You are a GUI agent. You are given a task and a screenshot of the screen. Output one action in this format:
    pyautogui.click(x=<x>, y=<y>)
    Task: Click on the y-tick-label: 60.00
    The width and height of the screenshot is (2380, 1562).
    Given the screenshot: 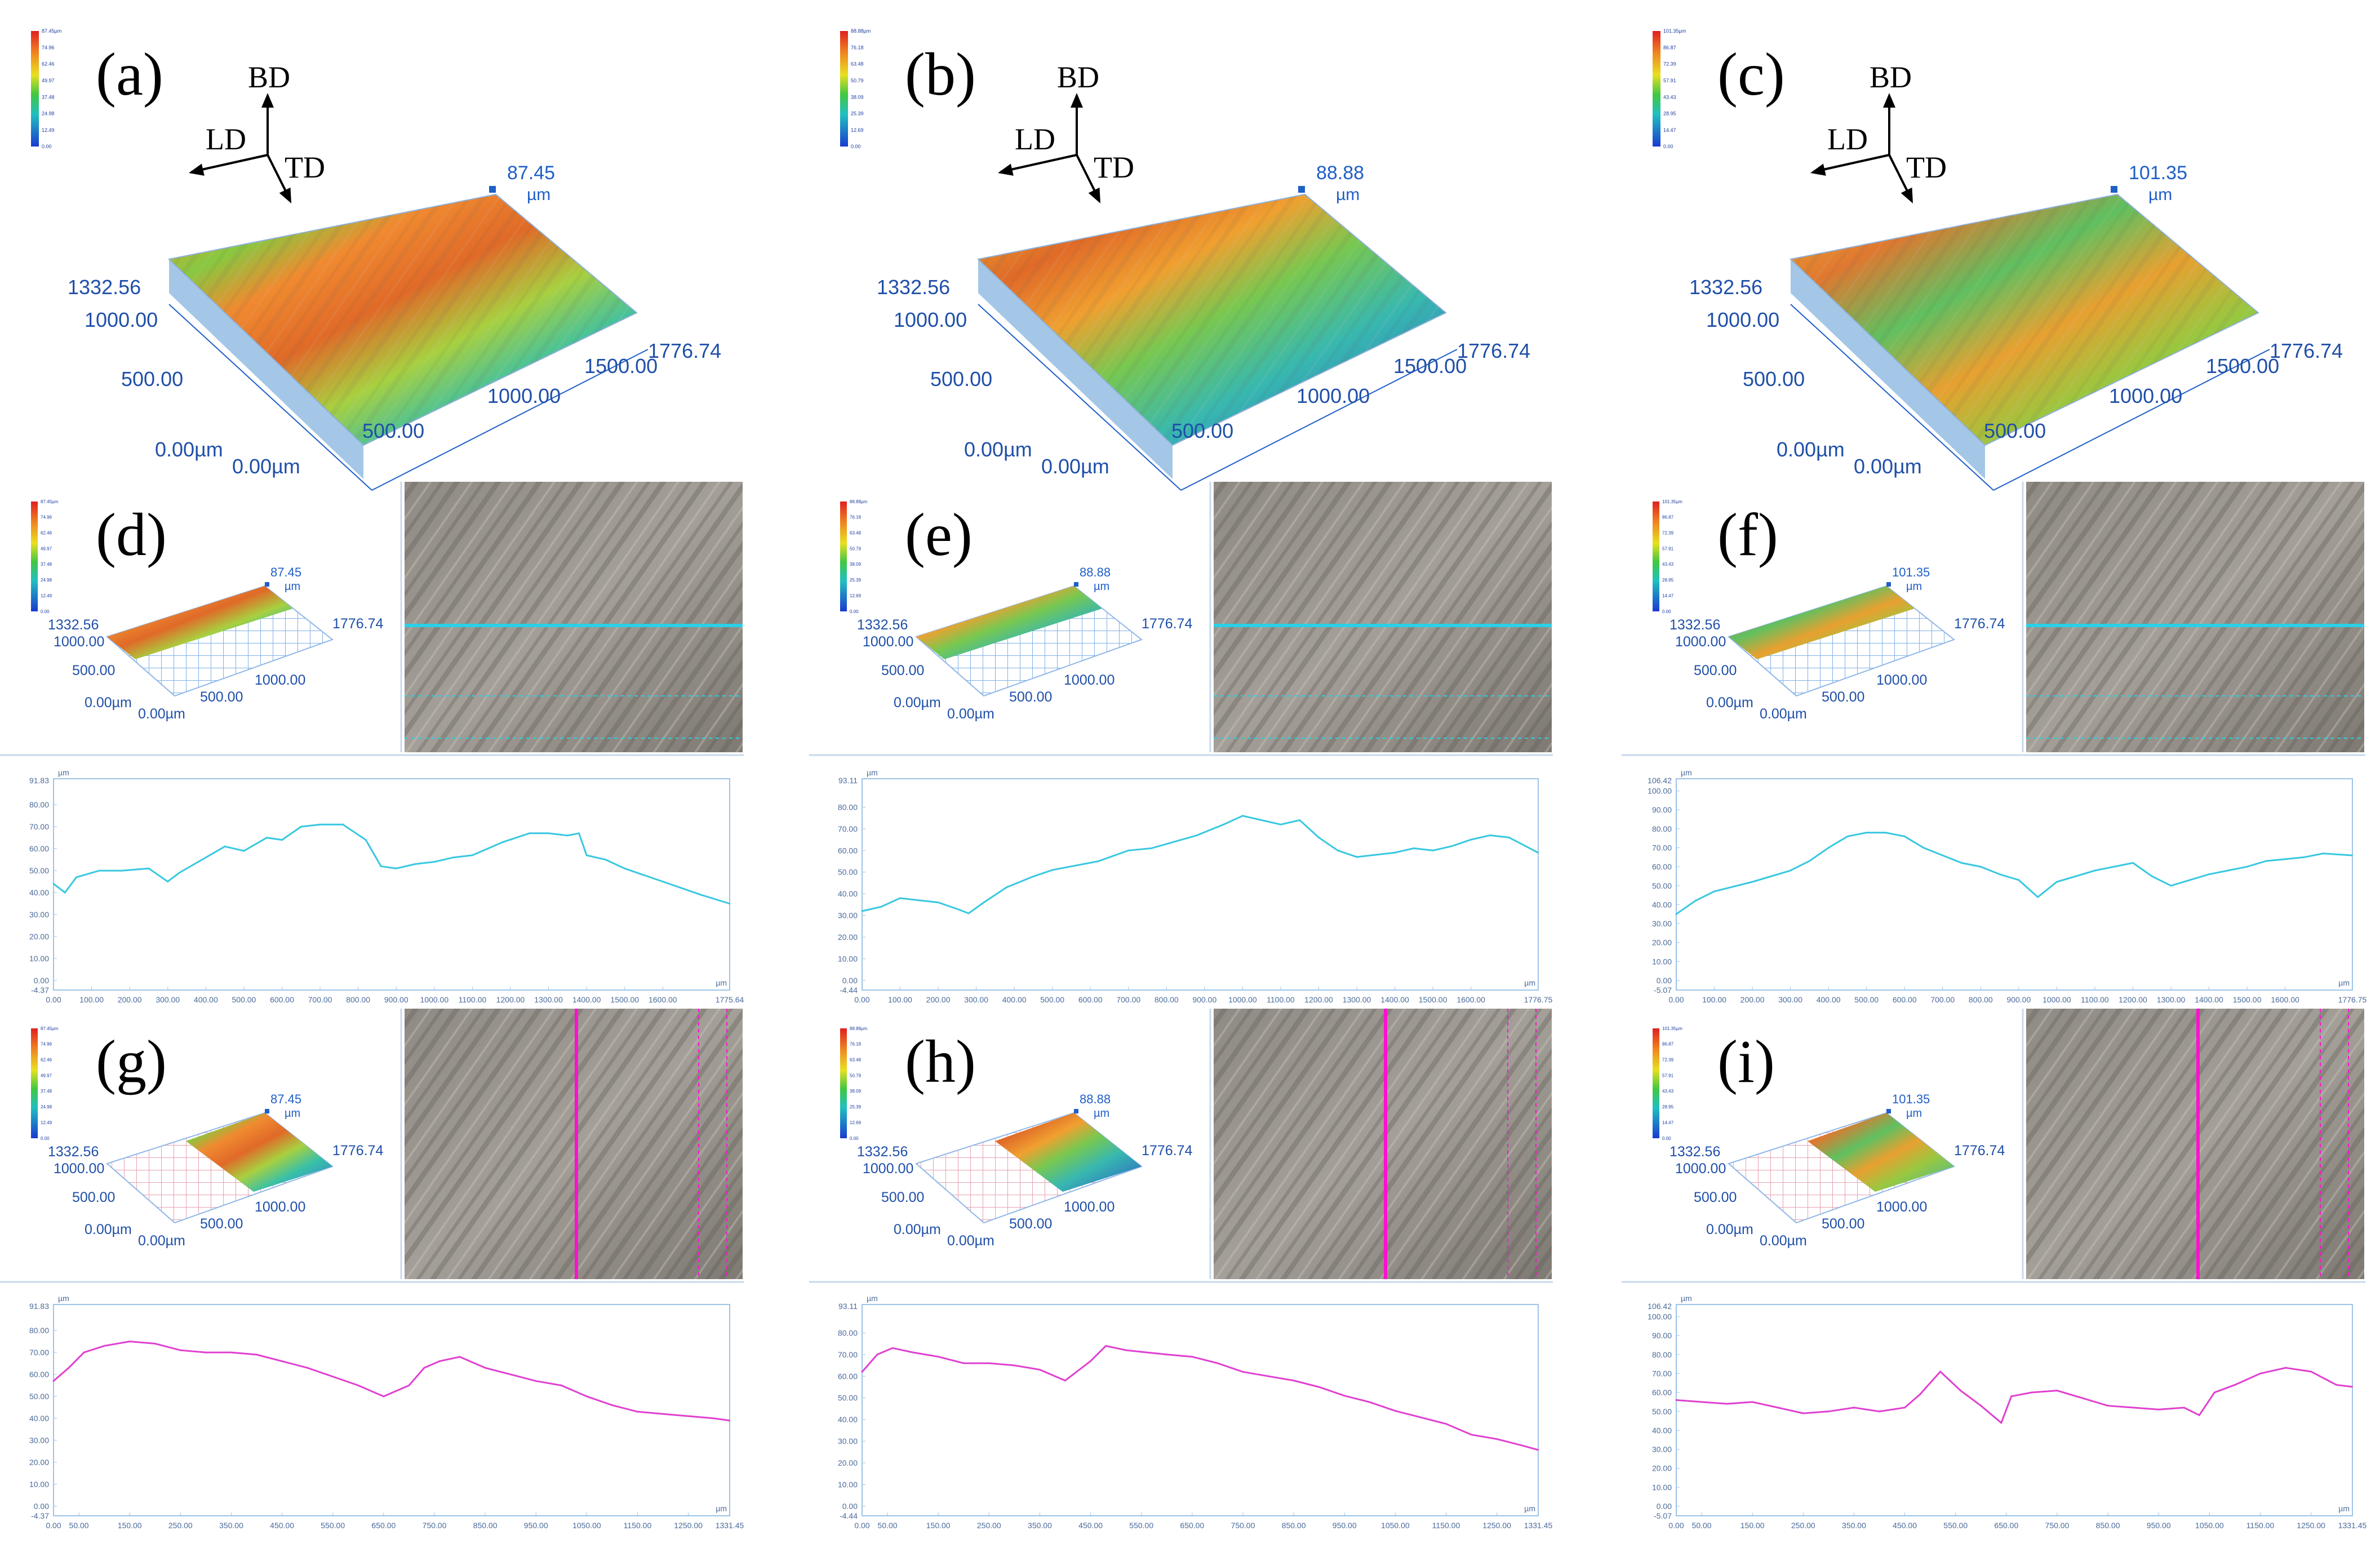 What is the action you would take?
    pyautogui.click(x=1662, y=866)
    